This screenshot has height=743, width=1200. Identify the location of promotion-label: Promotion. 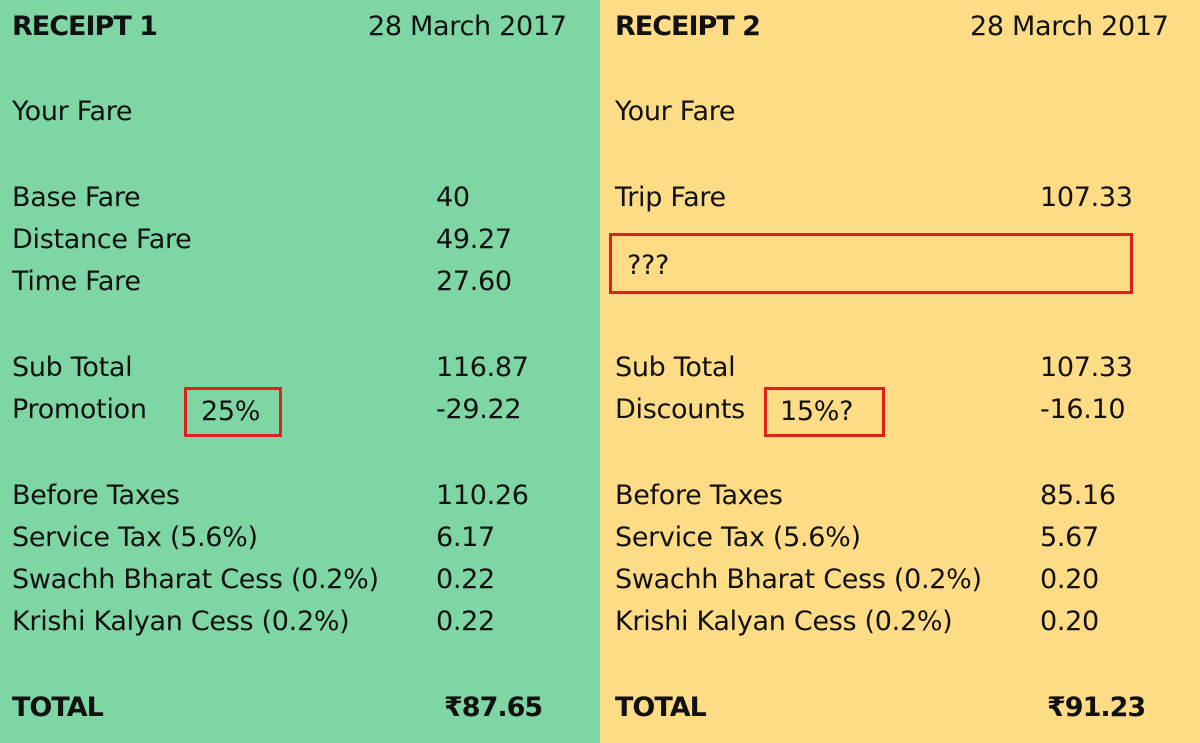
(79, 409).